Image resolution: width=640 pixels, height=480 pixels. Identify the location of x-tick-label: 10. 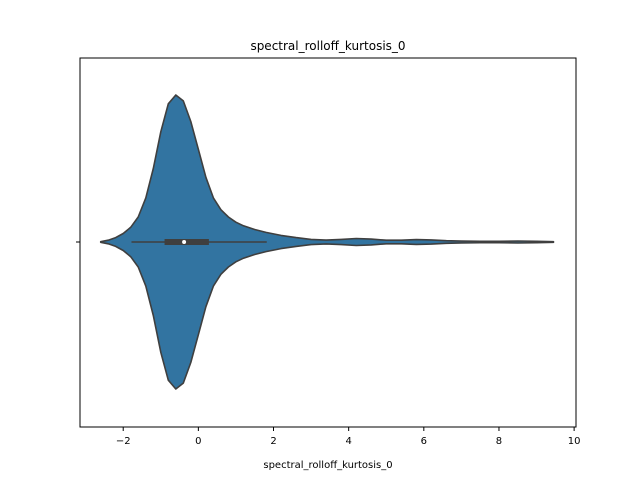
(574, 441).